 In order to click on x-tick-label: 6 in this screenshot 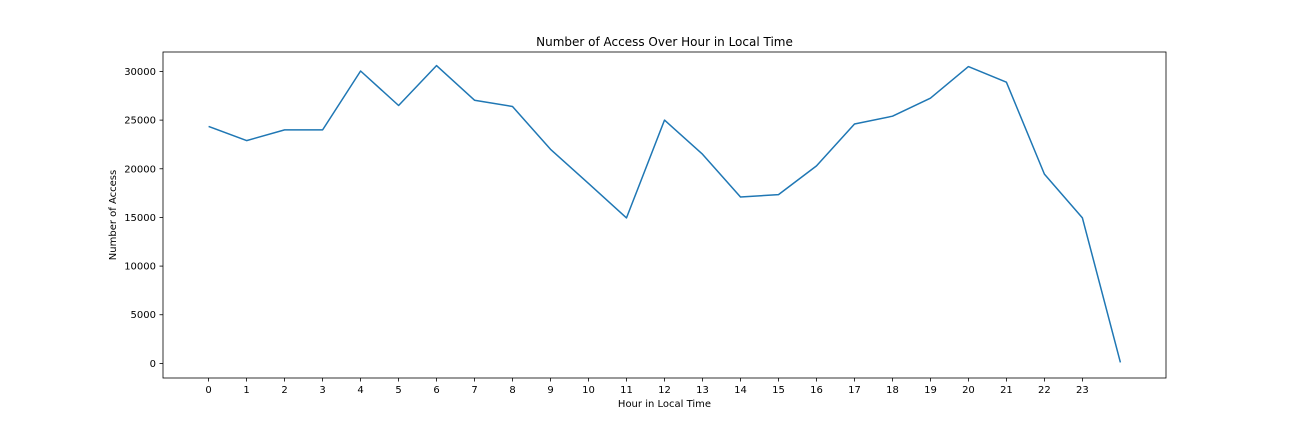, I will do `click(436, 390)`.